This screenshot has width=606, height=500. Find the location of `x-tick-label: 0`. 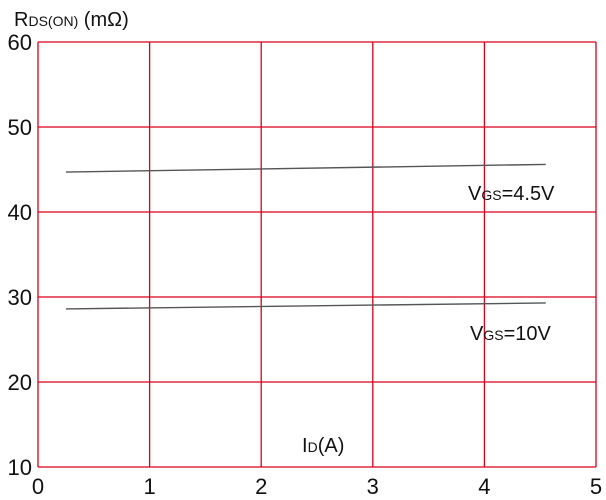

x-tick-label: 0 is located at coordinates (38, 486).